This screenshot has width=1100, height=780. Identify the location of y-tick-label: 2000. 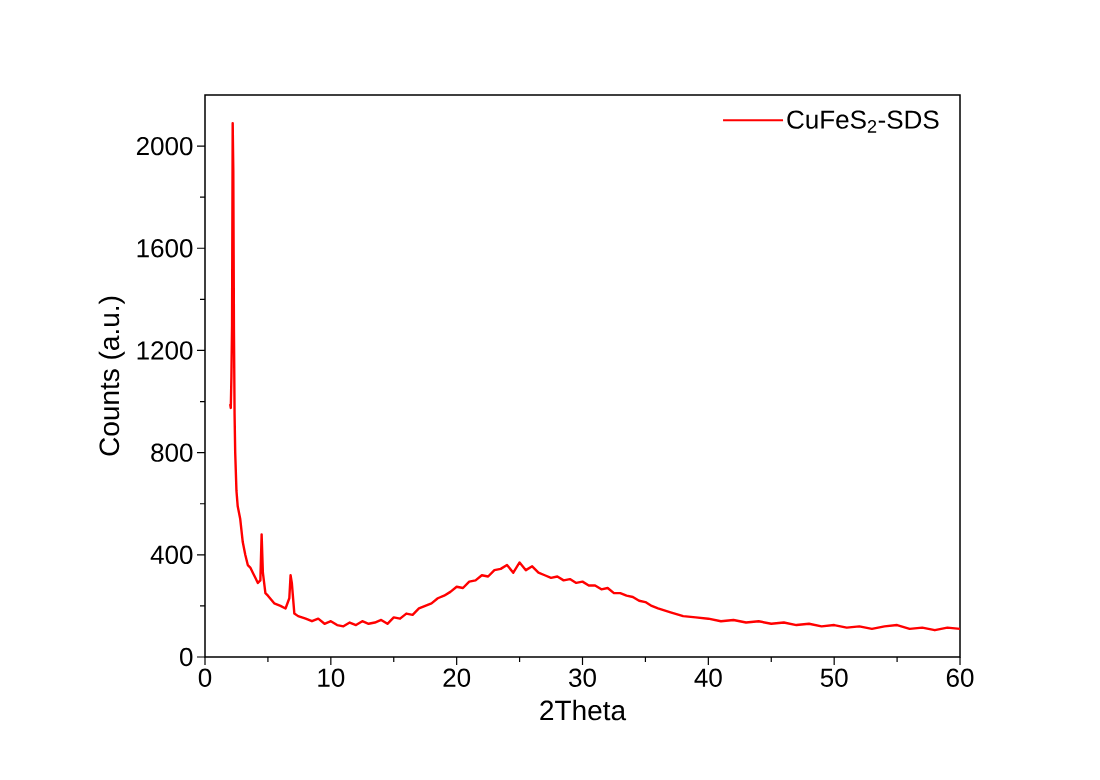
(164, 146).